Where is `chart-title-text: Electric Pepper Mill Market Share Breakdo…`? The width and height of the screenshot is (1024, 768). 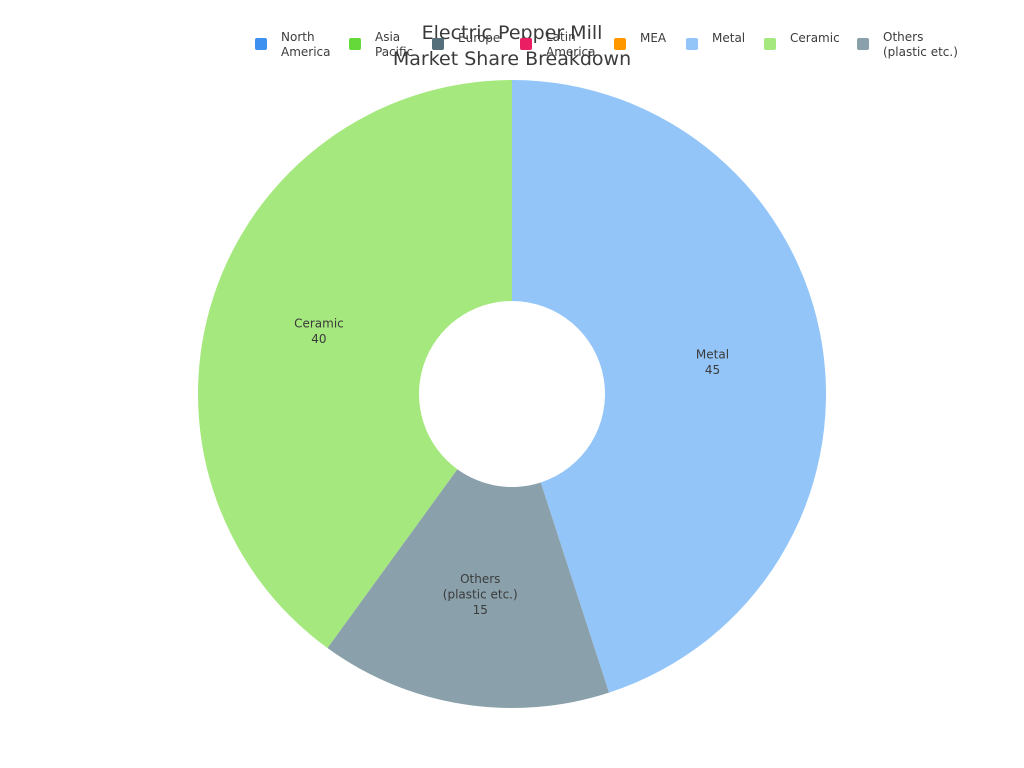 chart-title-text: Electric Pepper Mill Market Share Breakdo… is located at coordinates (512, 46).